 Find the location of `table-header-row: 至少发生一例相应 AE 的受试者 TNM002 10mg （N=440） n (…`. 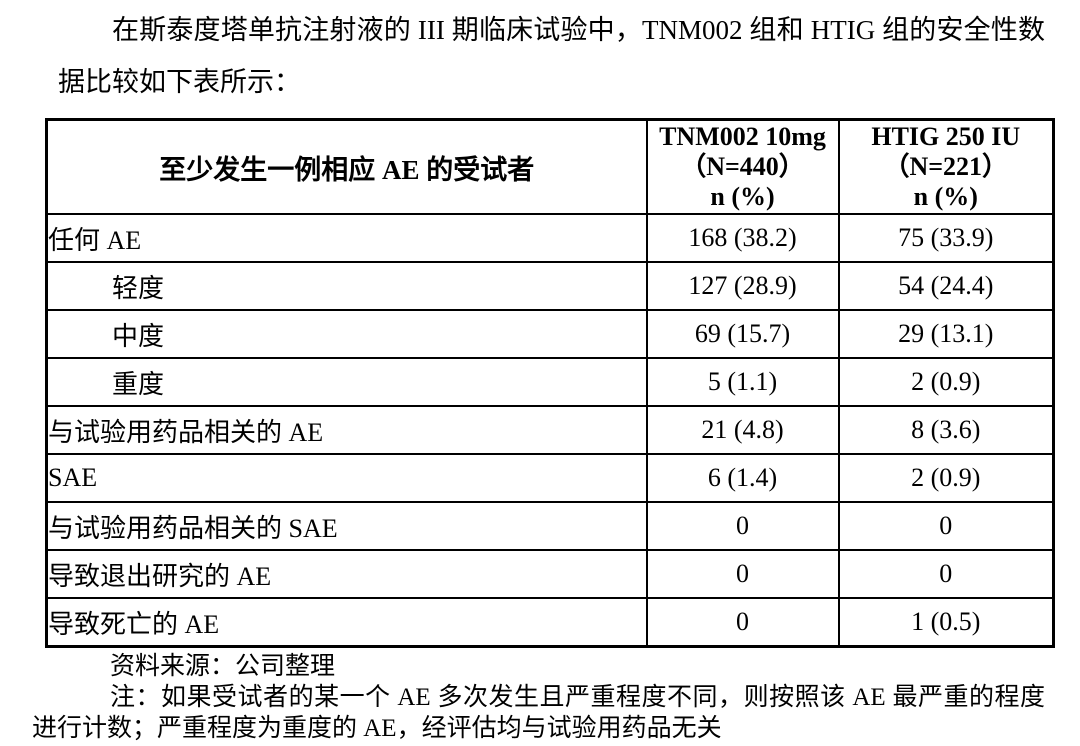

table-header-row: 至少发生一例相应 AE 的受试者 TNM002 10mg （N=440） n (… is located at coordinates (550, 166).